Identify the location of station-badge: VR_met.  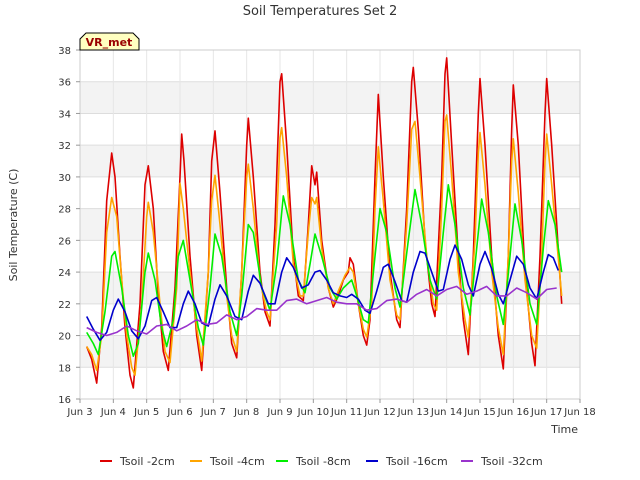
(109, 41).